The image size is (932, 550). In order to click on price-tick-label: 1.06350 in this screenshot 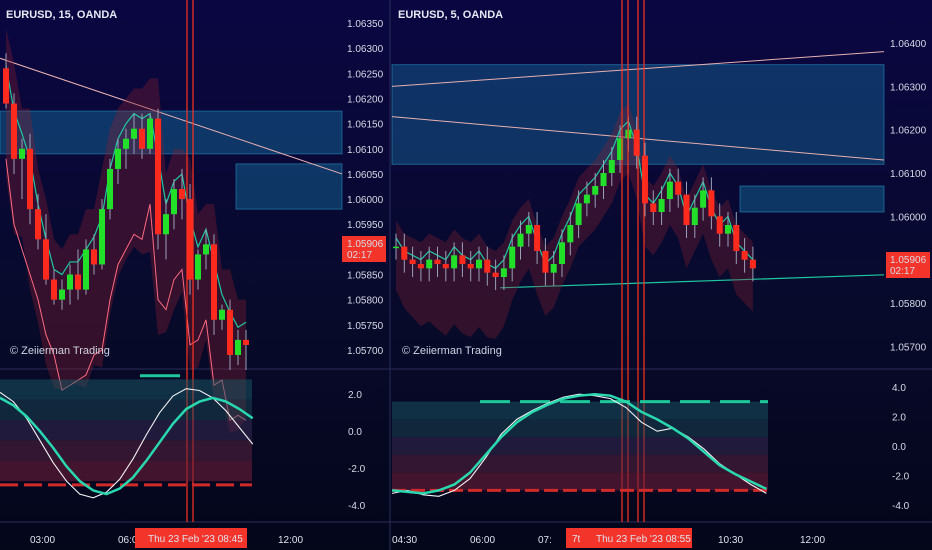, I will do `click(365, 24)`.